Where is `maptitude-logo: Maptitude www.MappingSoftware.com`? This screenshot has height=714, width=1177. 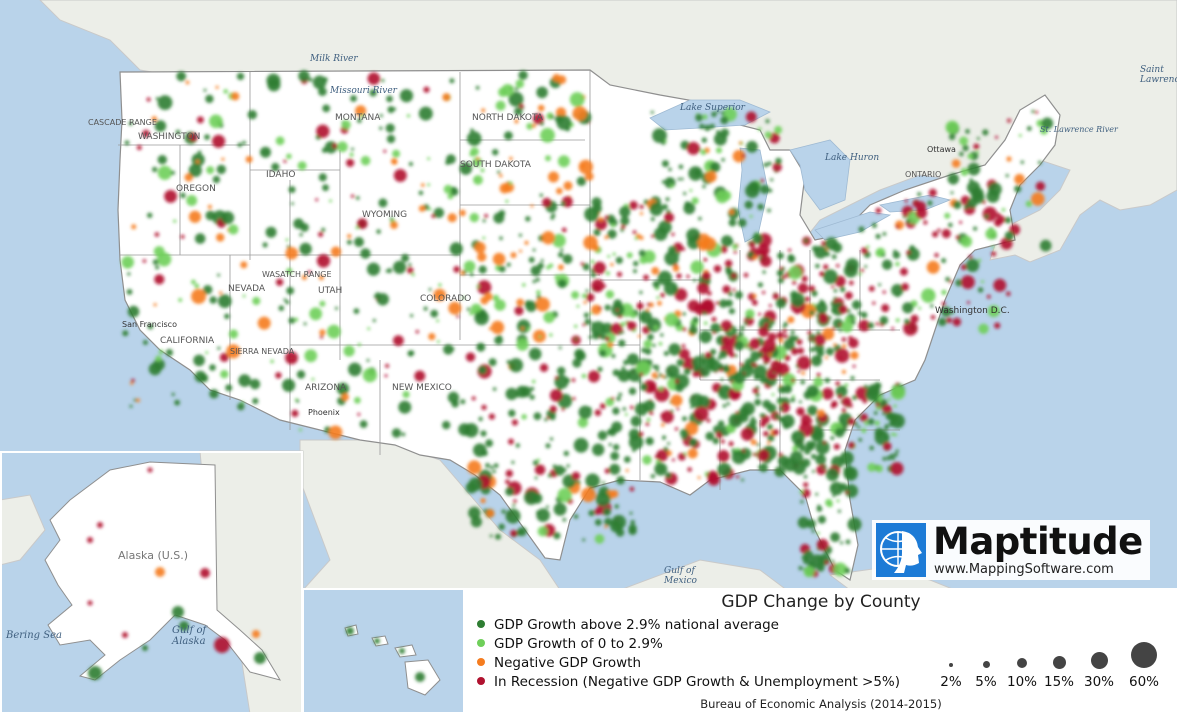 maptitude-logo: Maptitude www.MappingSoftware.com is located at coordinates (1011, 550).